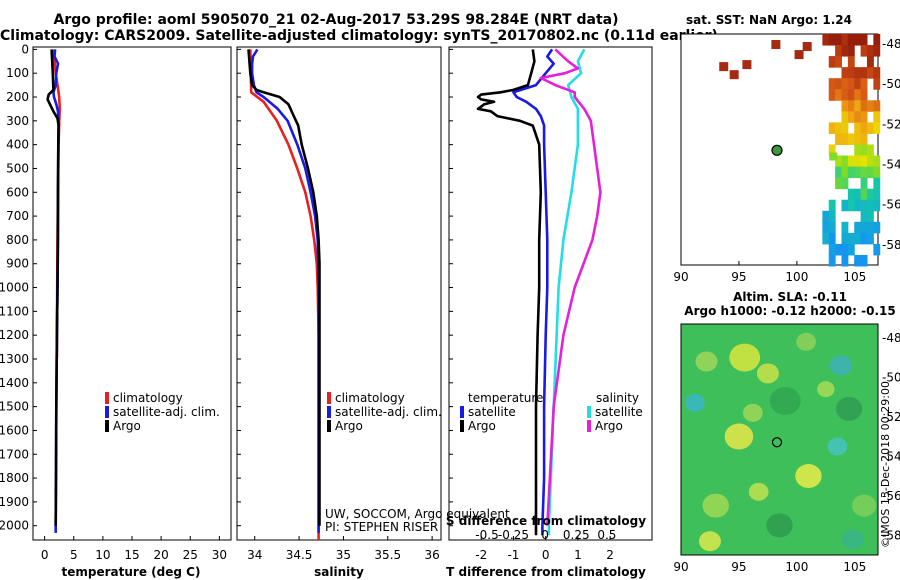 This screenshot has height=580, width=900. What do you see at coordinates (284, 294) in the screenshot?
I see `series-line-climatology` at bounding box center [284, 294].